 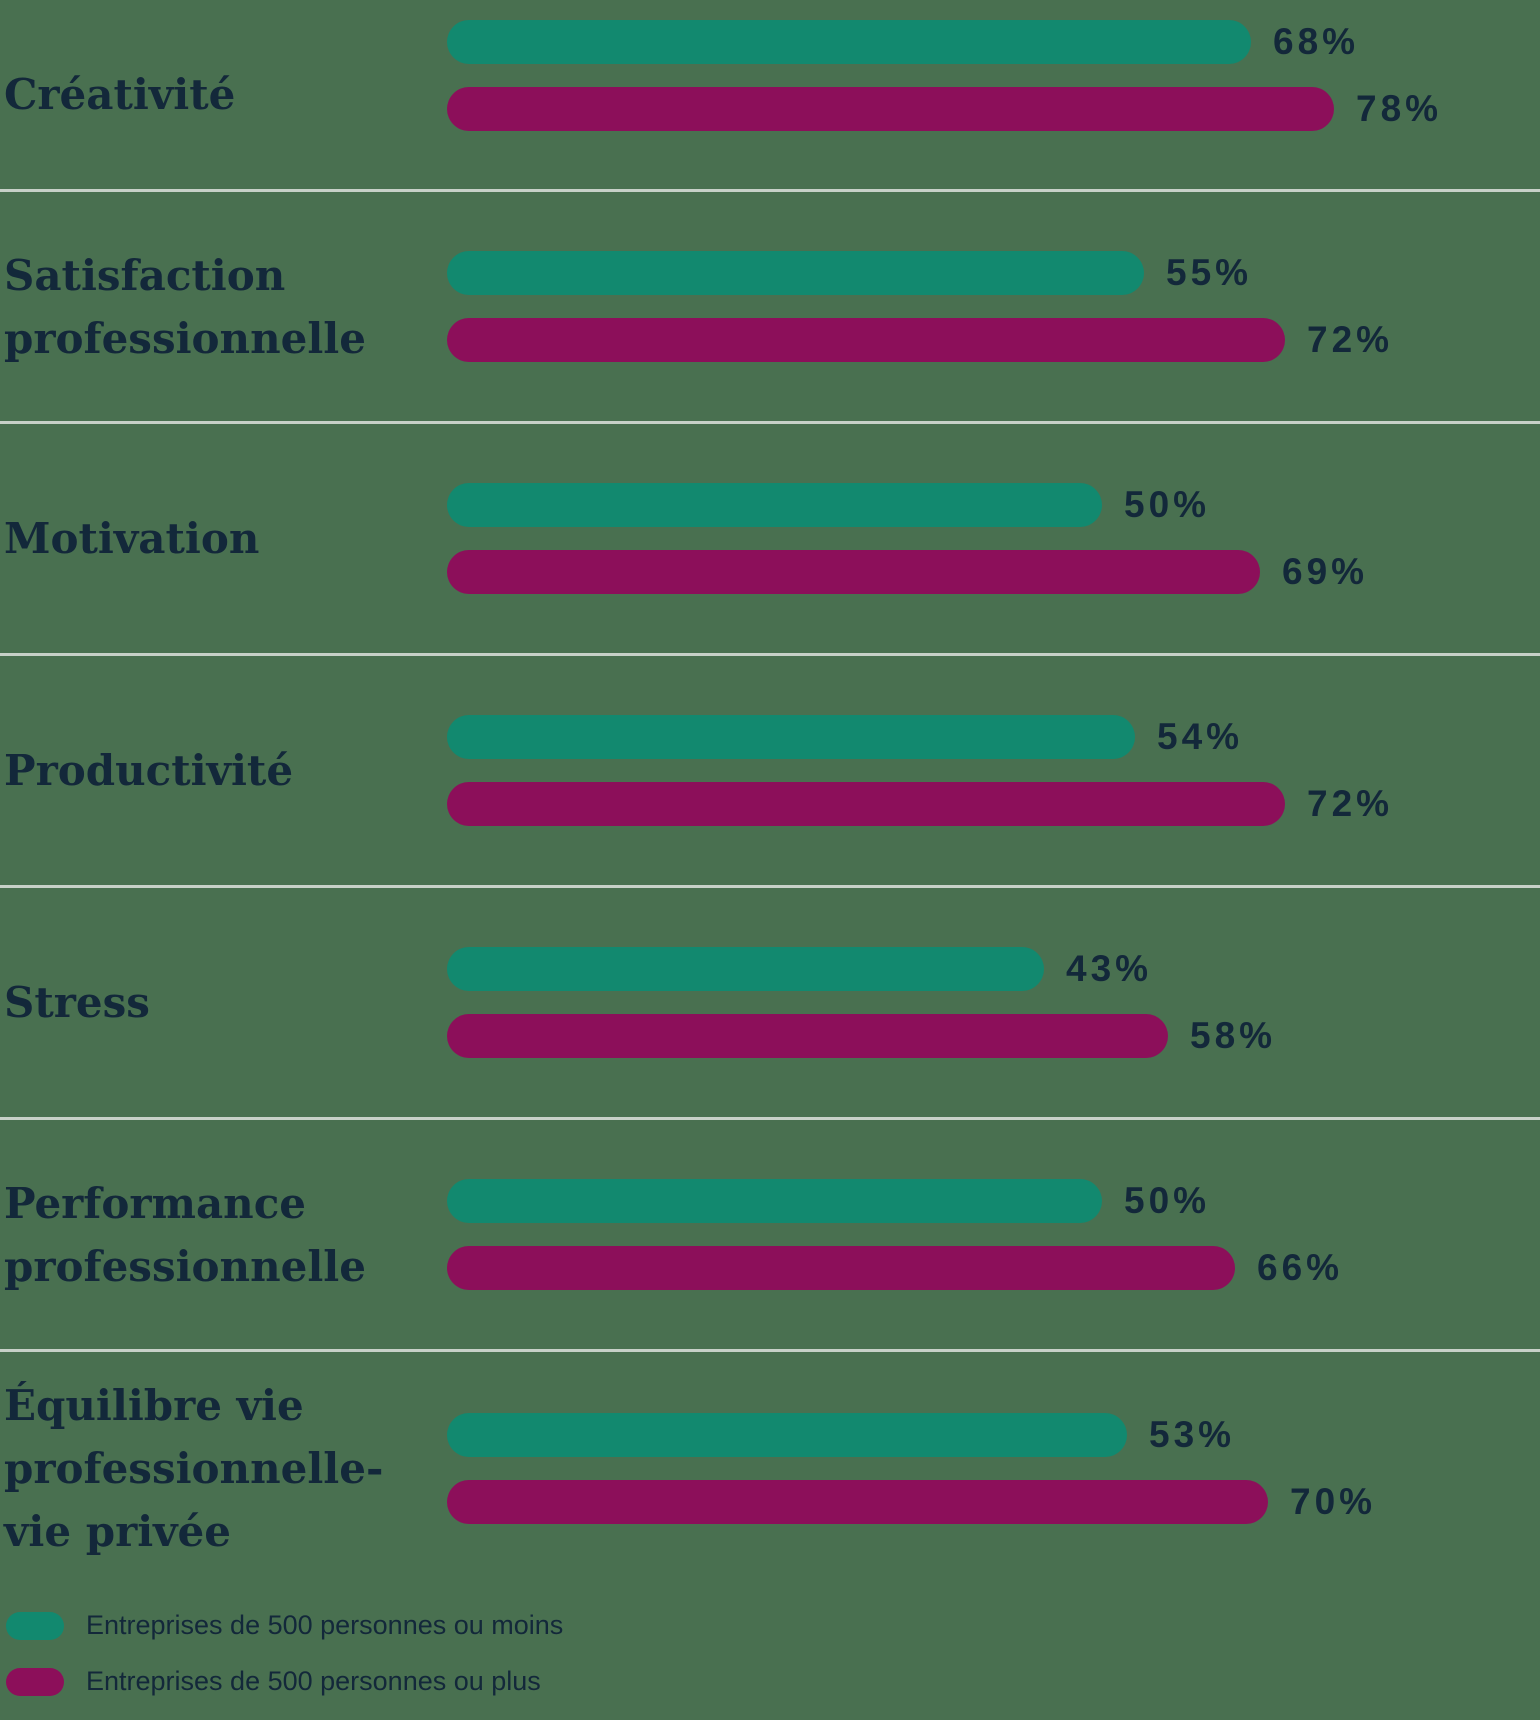 I want to click on legend-label-small-companies: Entreprises de 500 personnes ou moins, so click(x=325, y=1625).